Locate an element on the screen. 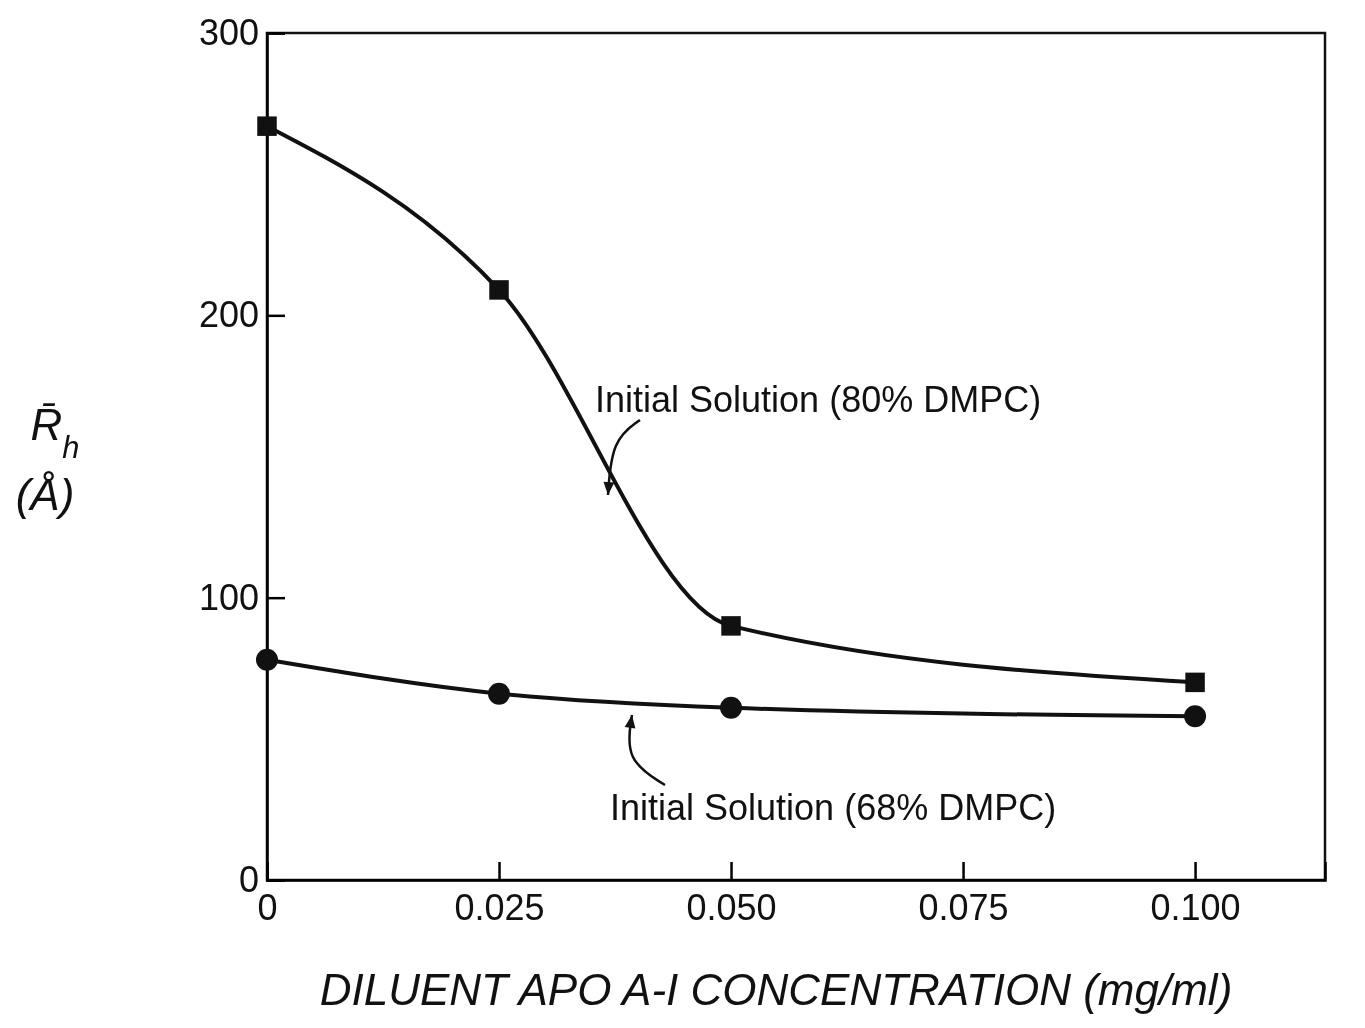 The width and height of the screenshot is (1365, 1028). x-tick-label: 0.025 is located at coordinates (499, 907).